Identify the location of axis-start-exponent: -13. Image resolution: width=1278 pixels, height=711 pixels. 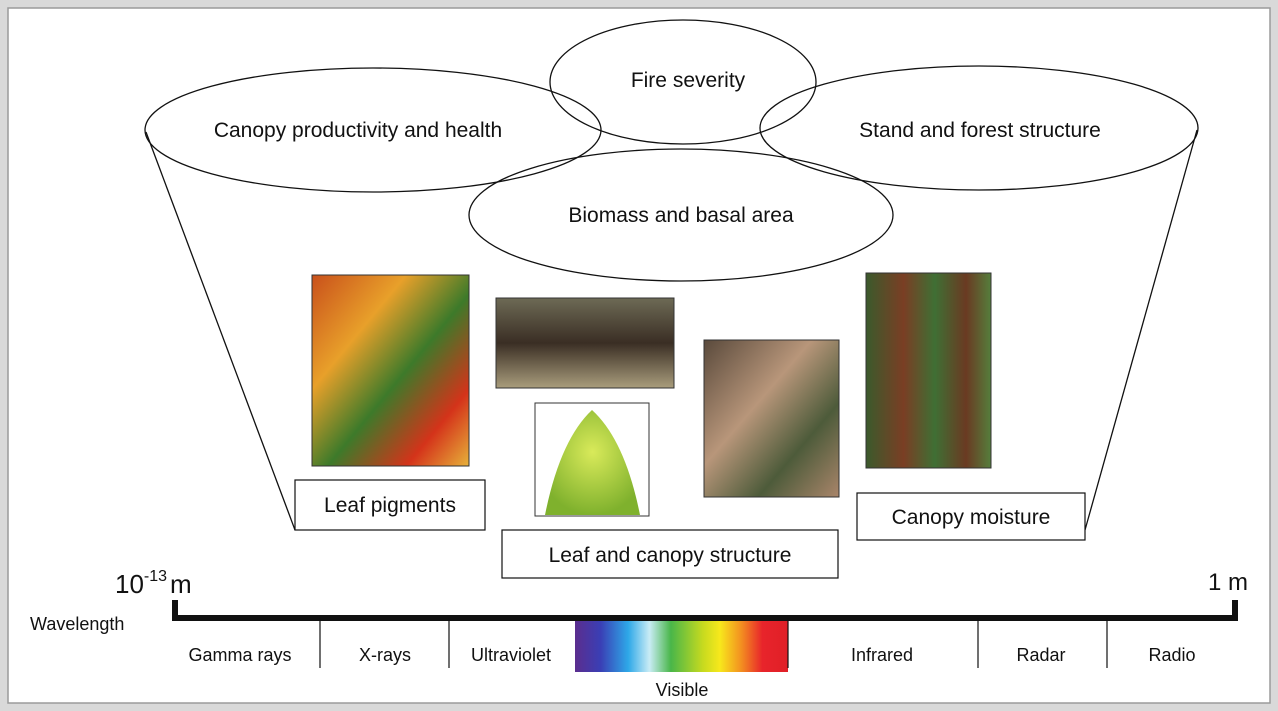
(155, 576).